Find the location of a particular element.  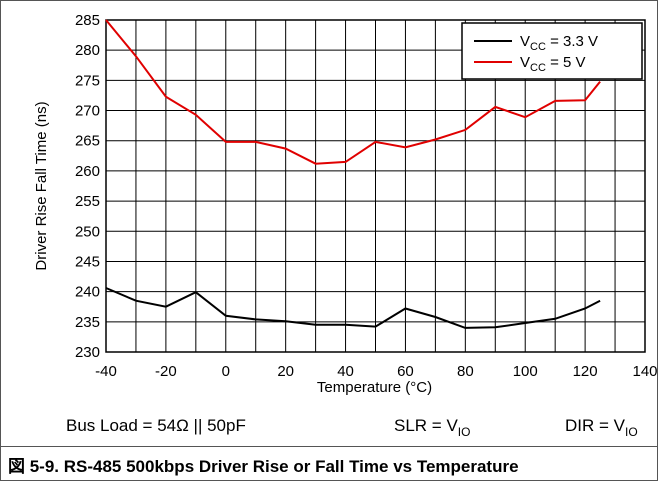

x-tick-label: 20 is located at coordinates (285, 371).